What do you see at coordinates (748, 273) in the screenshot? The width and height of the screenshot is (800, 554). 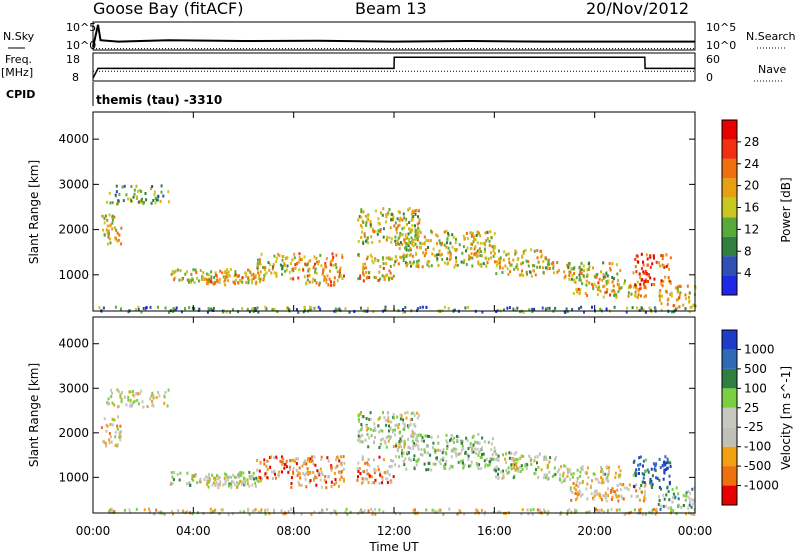 I see `colorbar-tick-label: 4` at bounding box center [748, 273].